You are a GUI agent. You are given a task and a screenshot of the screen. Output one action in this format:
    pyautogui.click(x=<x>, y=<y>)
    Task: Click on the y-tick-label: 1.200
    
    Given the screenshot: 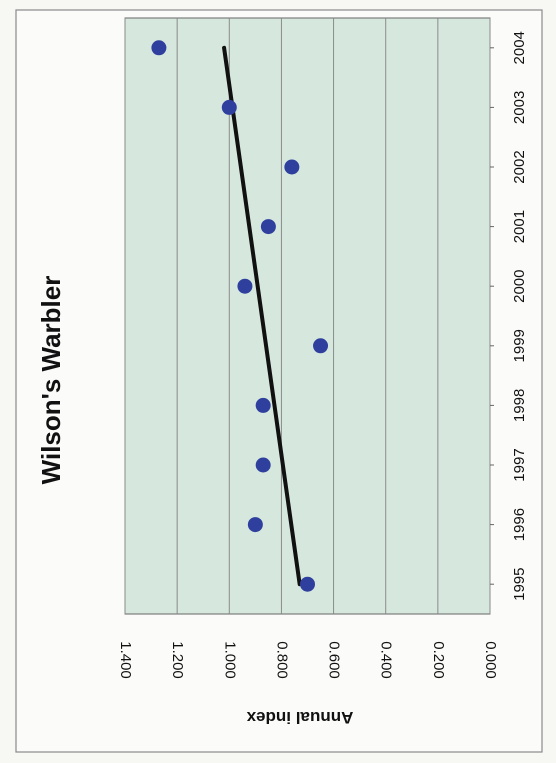 What is the action you would take?
    pyautogui.click(x=177, y=660)
    